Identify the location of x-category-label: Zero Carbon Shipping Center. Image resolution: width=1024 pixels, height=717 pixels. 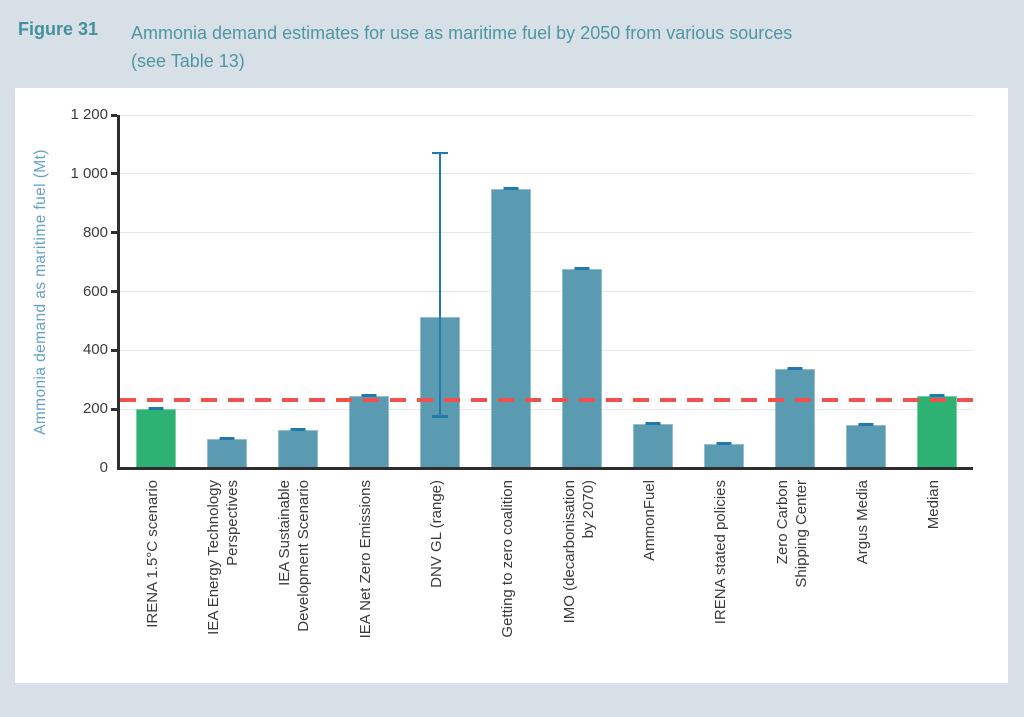
(791, 534).